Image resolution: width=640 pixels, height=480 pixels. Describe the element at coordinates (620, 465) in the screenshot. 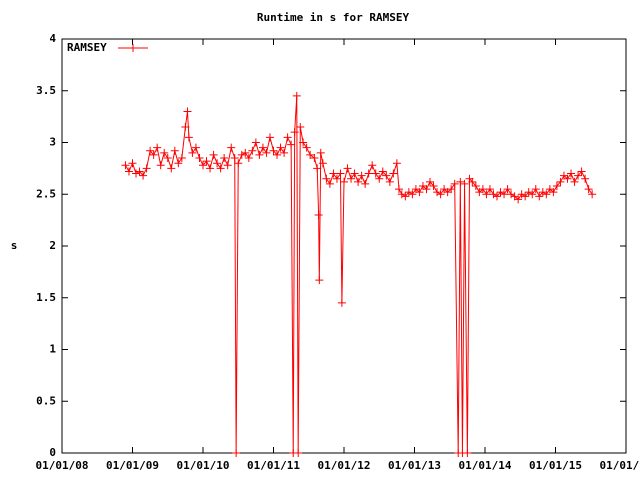

I see `x-tick-label: 01/01/16` at that location.